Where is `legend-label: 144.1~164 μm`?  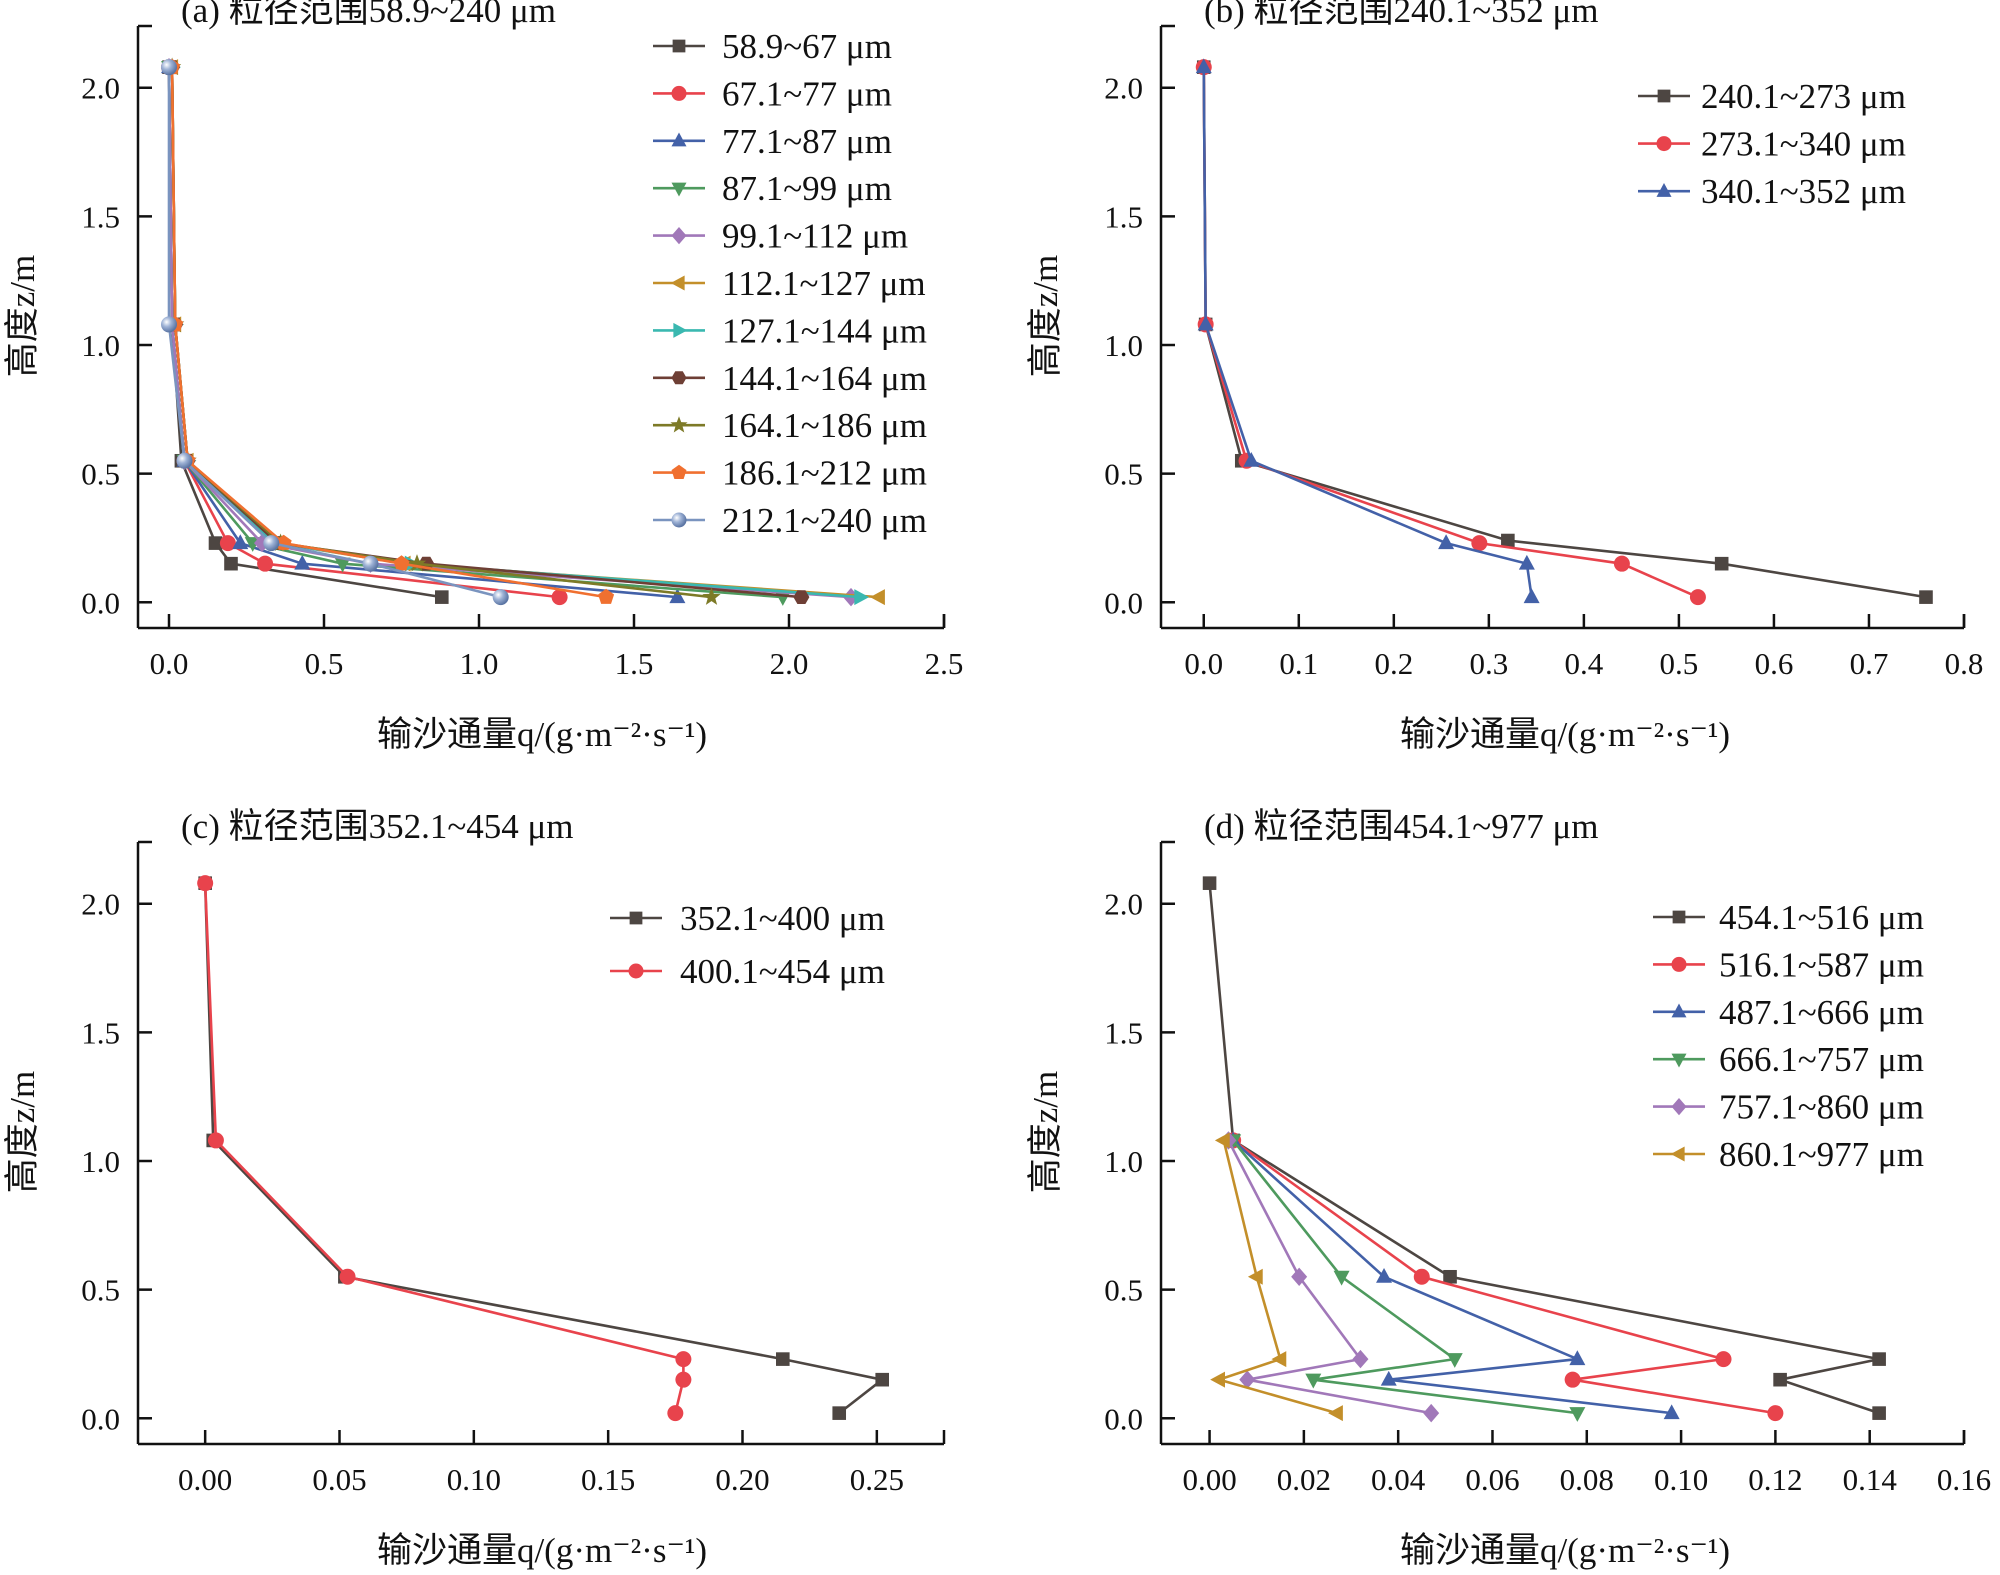
legend-label: 144.1~164 μm is located at coordinates (824, 378).